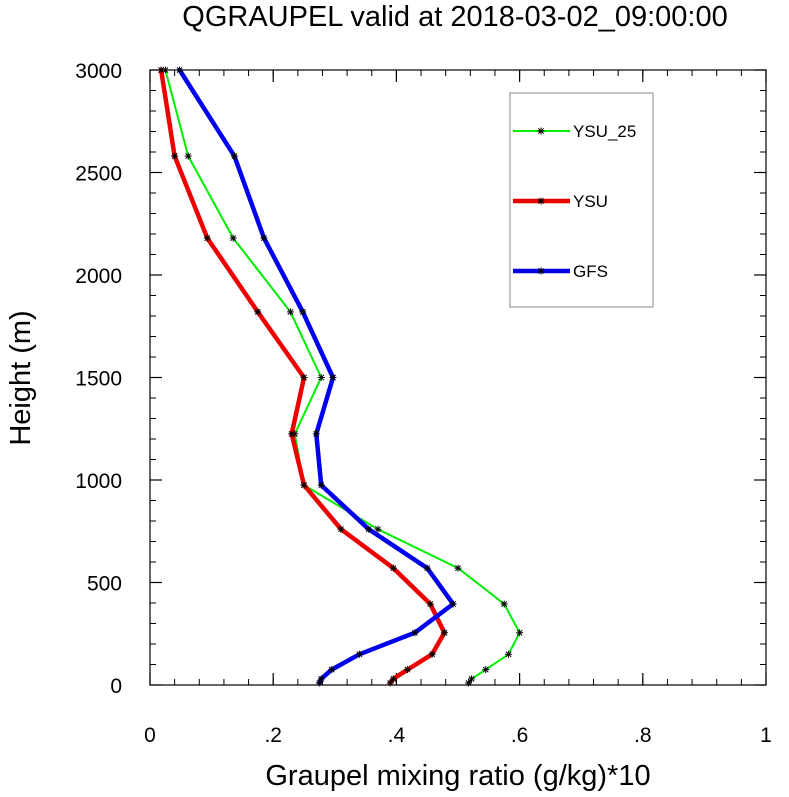 This screenshot has width=789, height=797. Describe the element at coordinates (454, 17) in the screenshot. I see `chart-title: QGRAUPEL valid at 2018-03-02_09:00:00` at that location.